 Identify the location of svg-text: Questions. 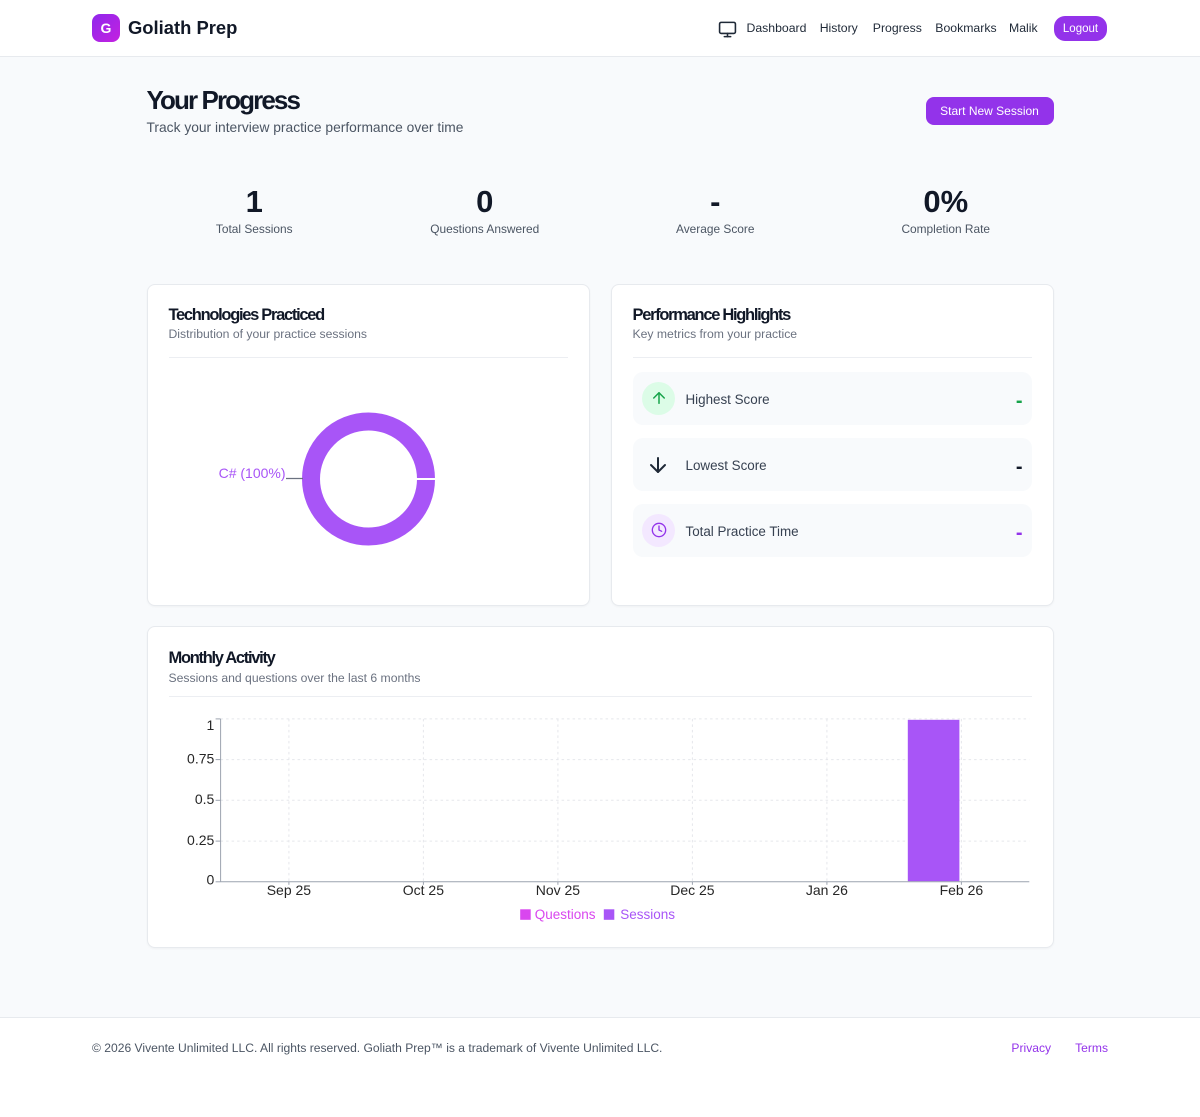
(564, 914).